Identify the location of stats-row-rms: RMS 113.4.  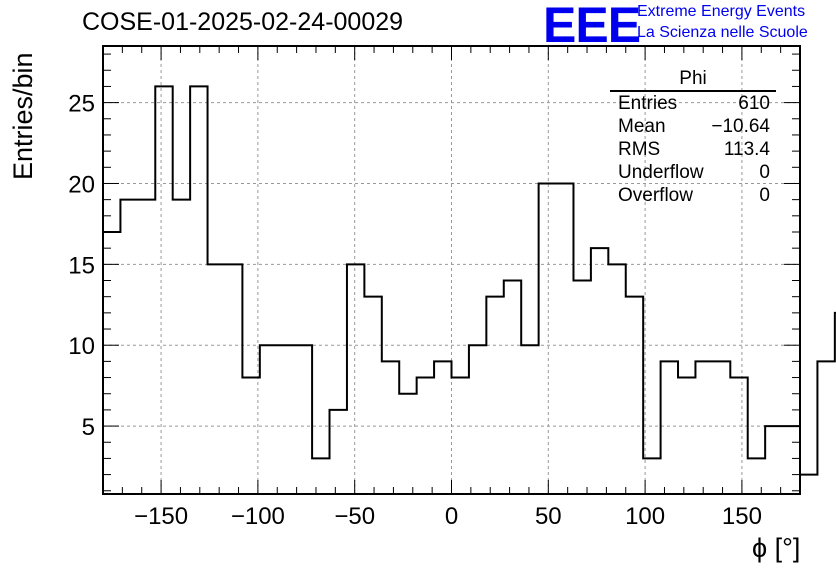
(693, 149).